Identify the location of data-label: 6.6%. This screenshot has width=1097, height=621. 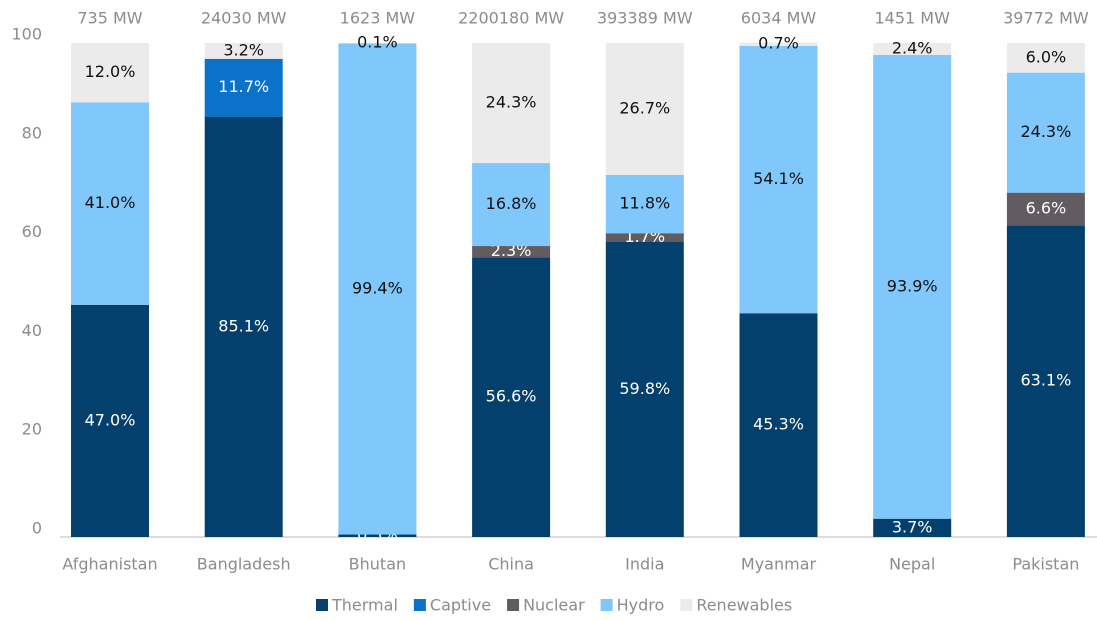
(1046, 207).